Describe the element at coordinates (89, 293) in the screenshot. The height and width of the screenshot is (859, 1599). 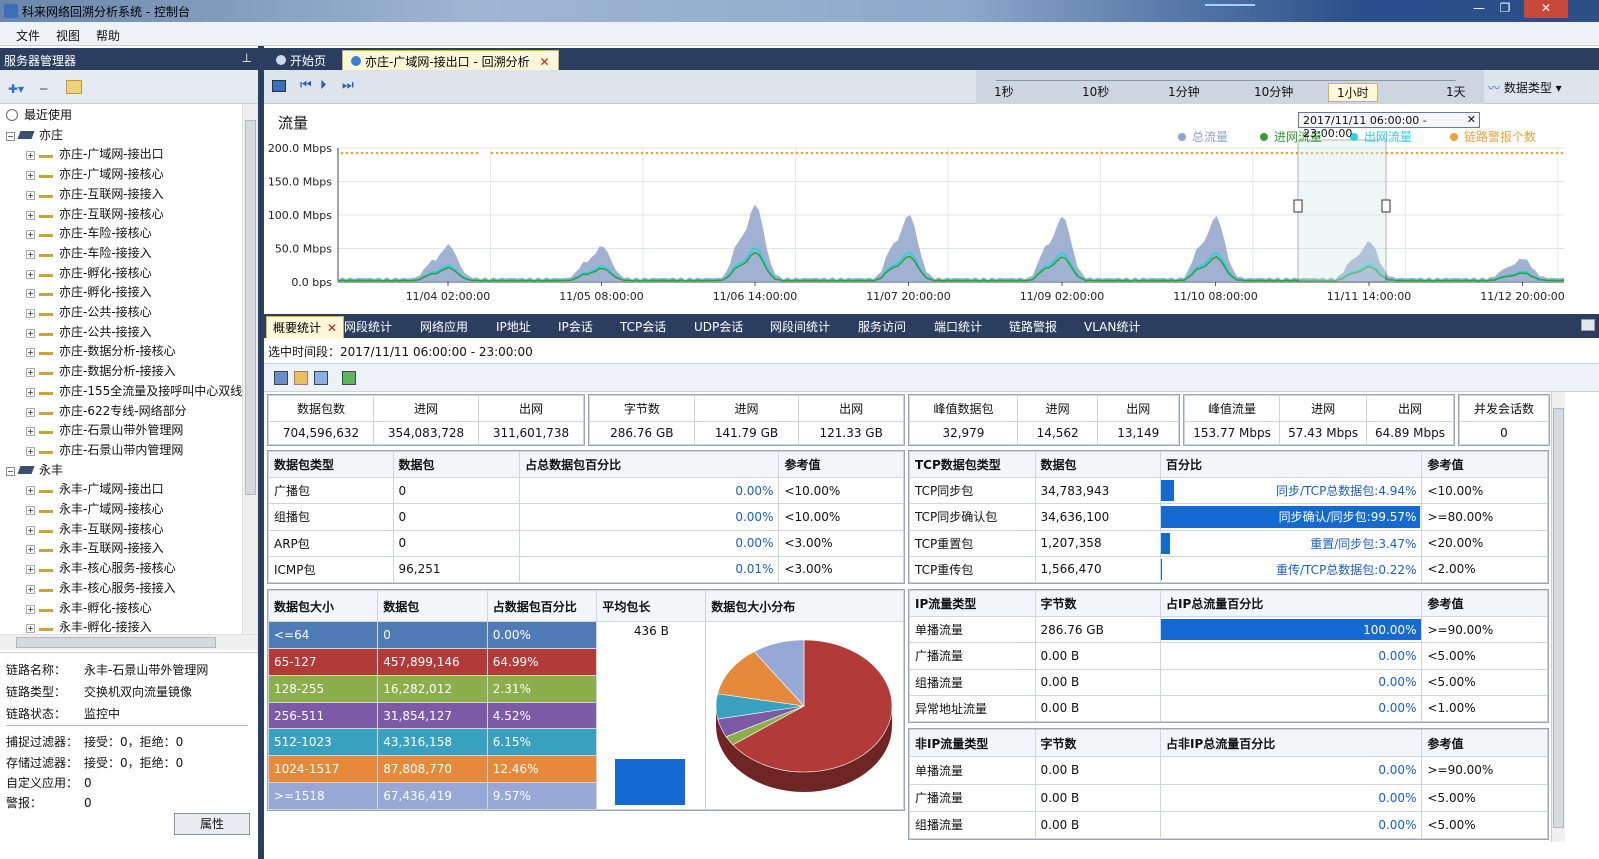
I see `tree-link-item: + 亦庄-孵化-接接入` at that location.